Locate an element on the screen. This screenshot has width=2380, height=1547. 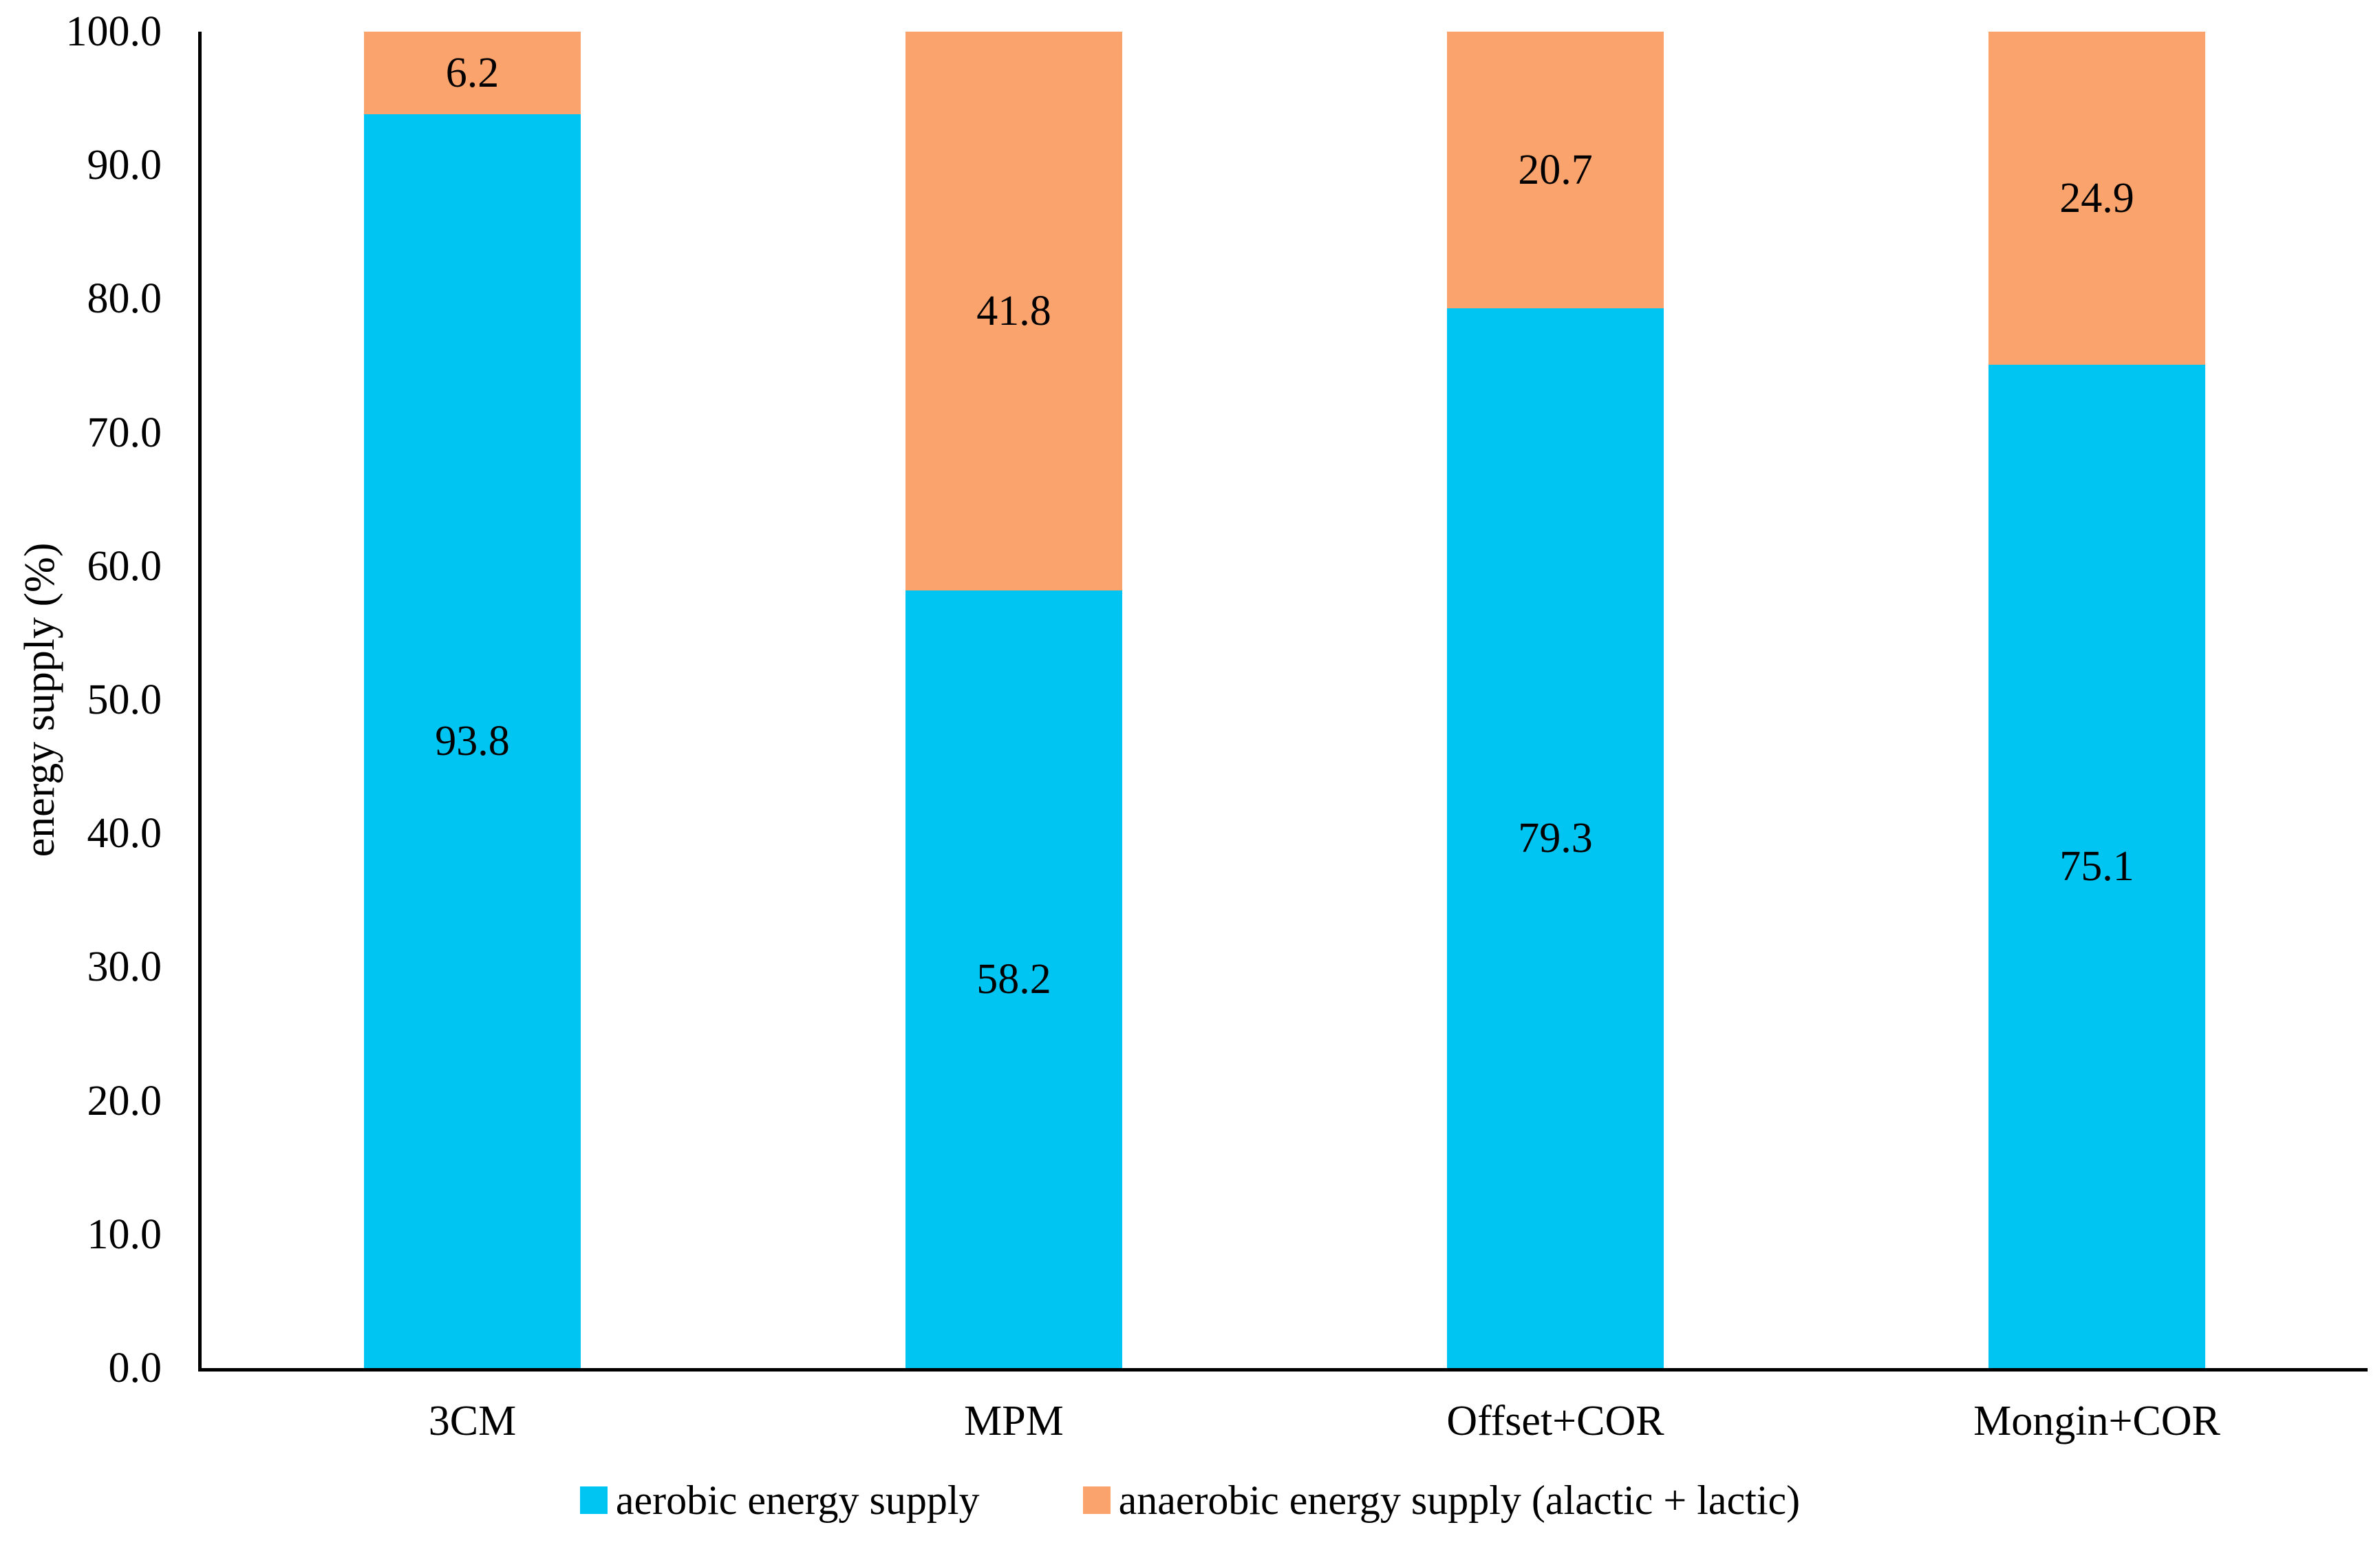
bar-value-label: 79.3 is located at coordinates (1555, 838).